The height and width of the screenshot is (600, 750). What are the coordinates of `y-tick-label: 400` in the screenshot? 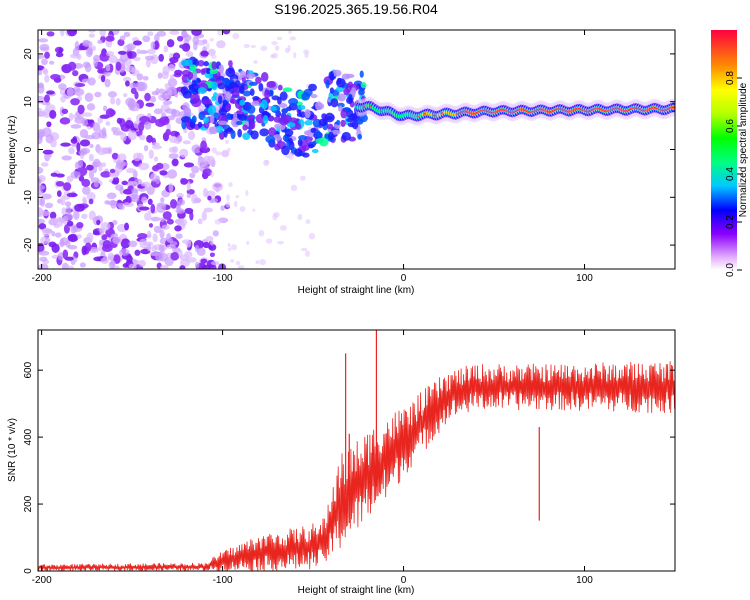 It's located at (28, 436).